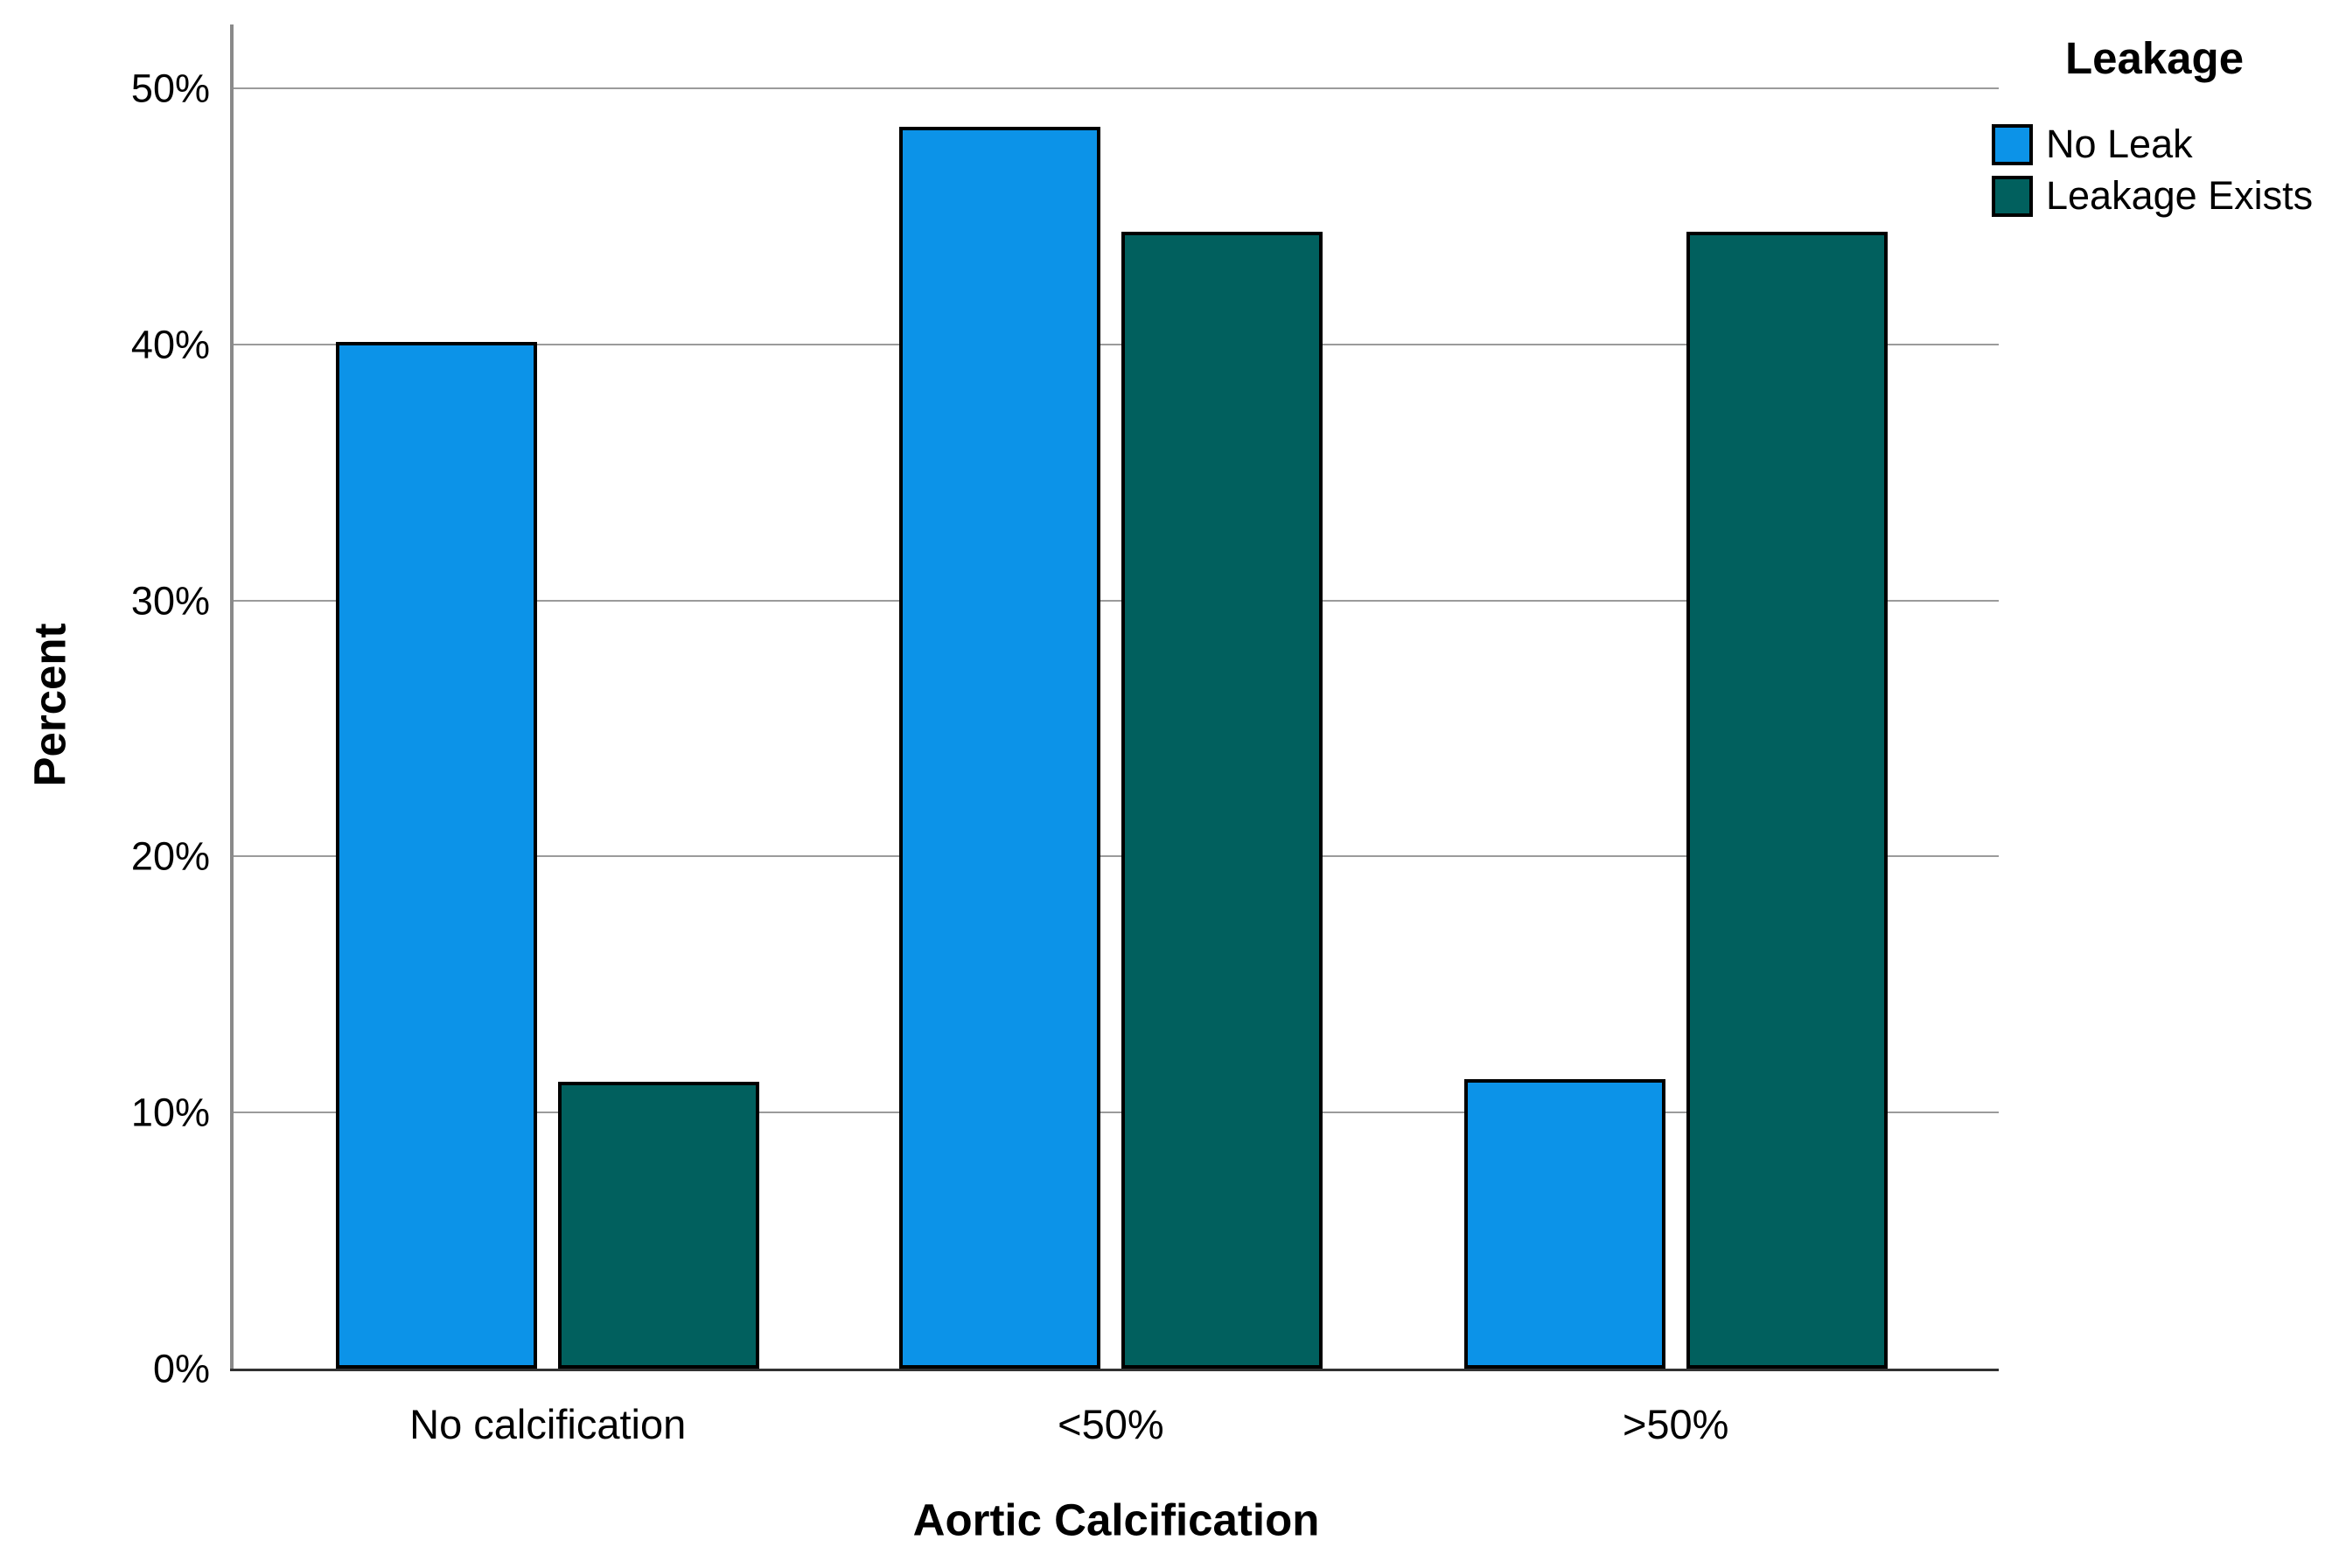 The width and height of the screenshot is (2332, 1568). Describe the element at coordinates (1111, 1424) in the screenshot. I see `x-tick-label: <50%` at that location.